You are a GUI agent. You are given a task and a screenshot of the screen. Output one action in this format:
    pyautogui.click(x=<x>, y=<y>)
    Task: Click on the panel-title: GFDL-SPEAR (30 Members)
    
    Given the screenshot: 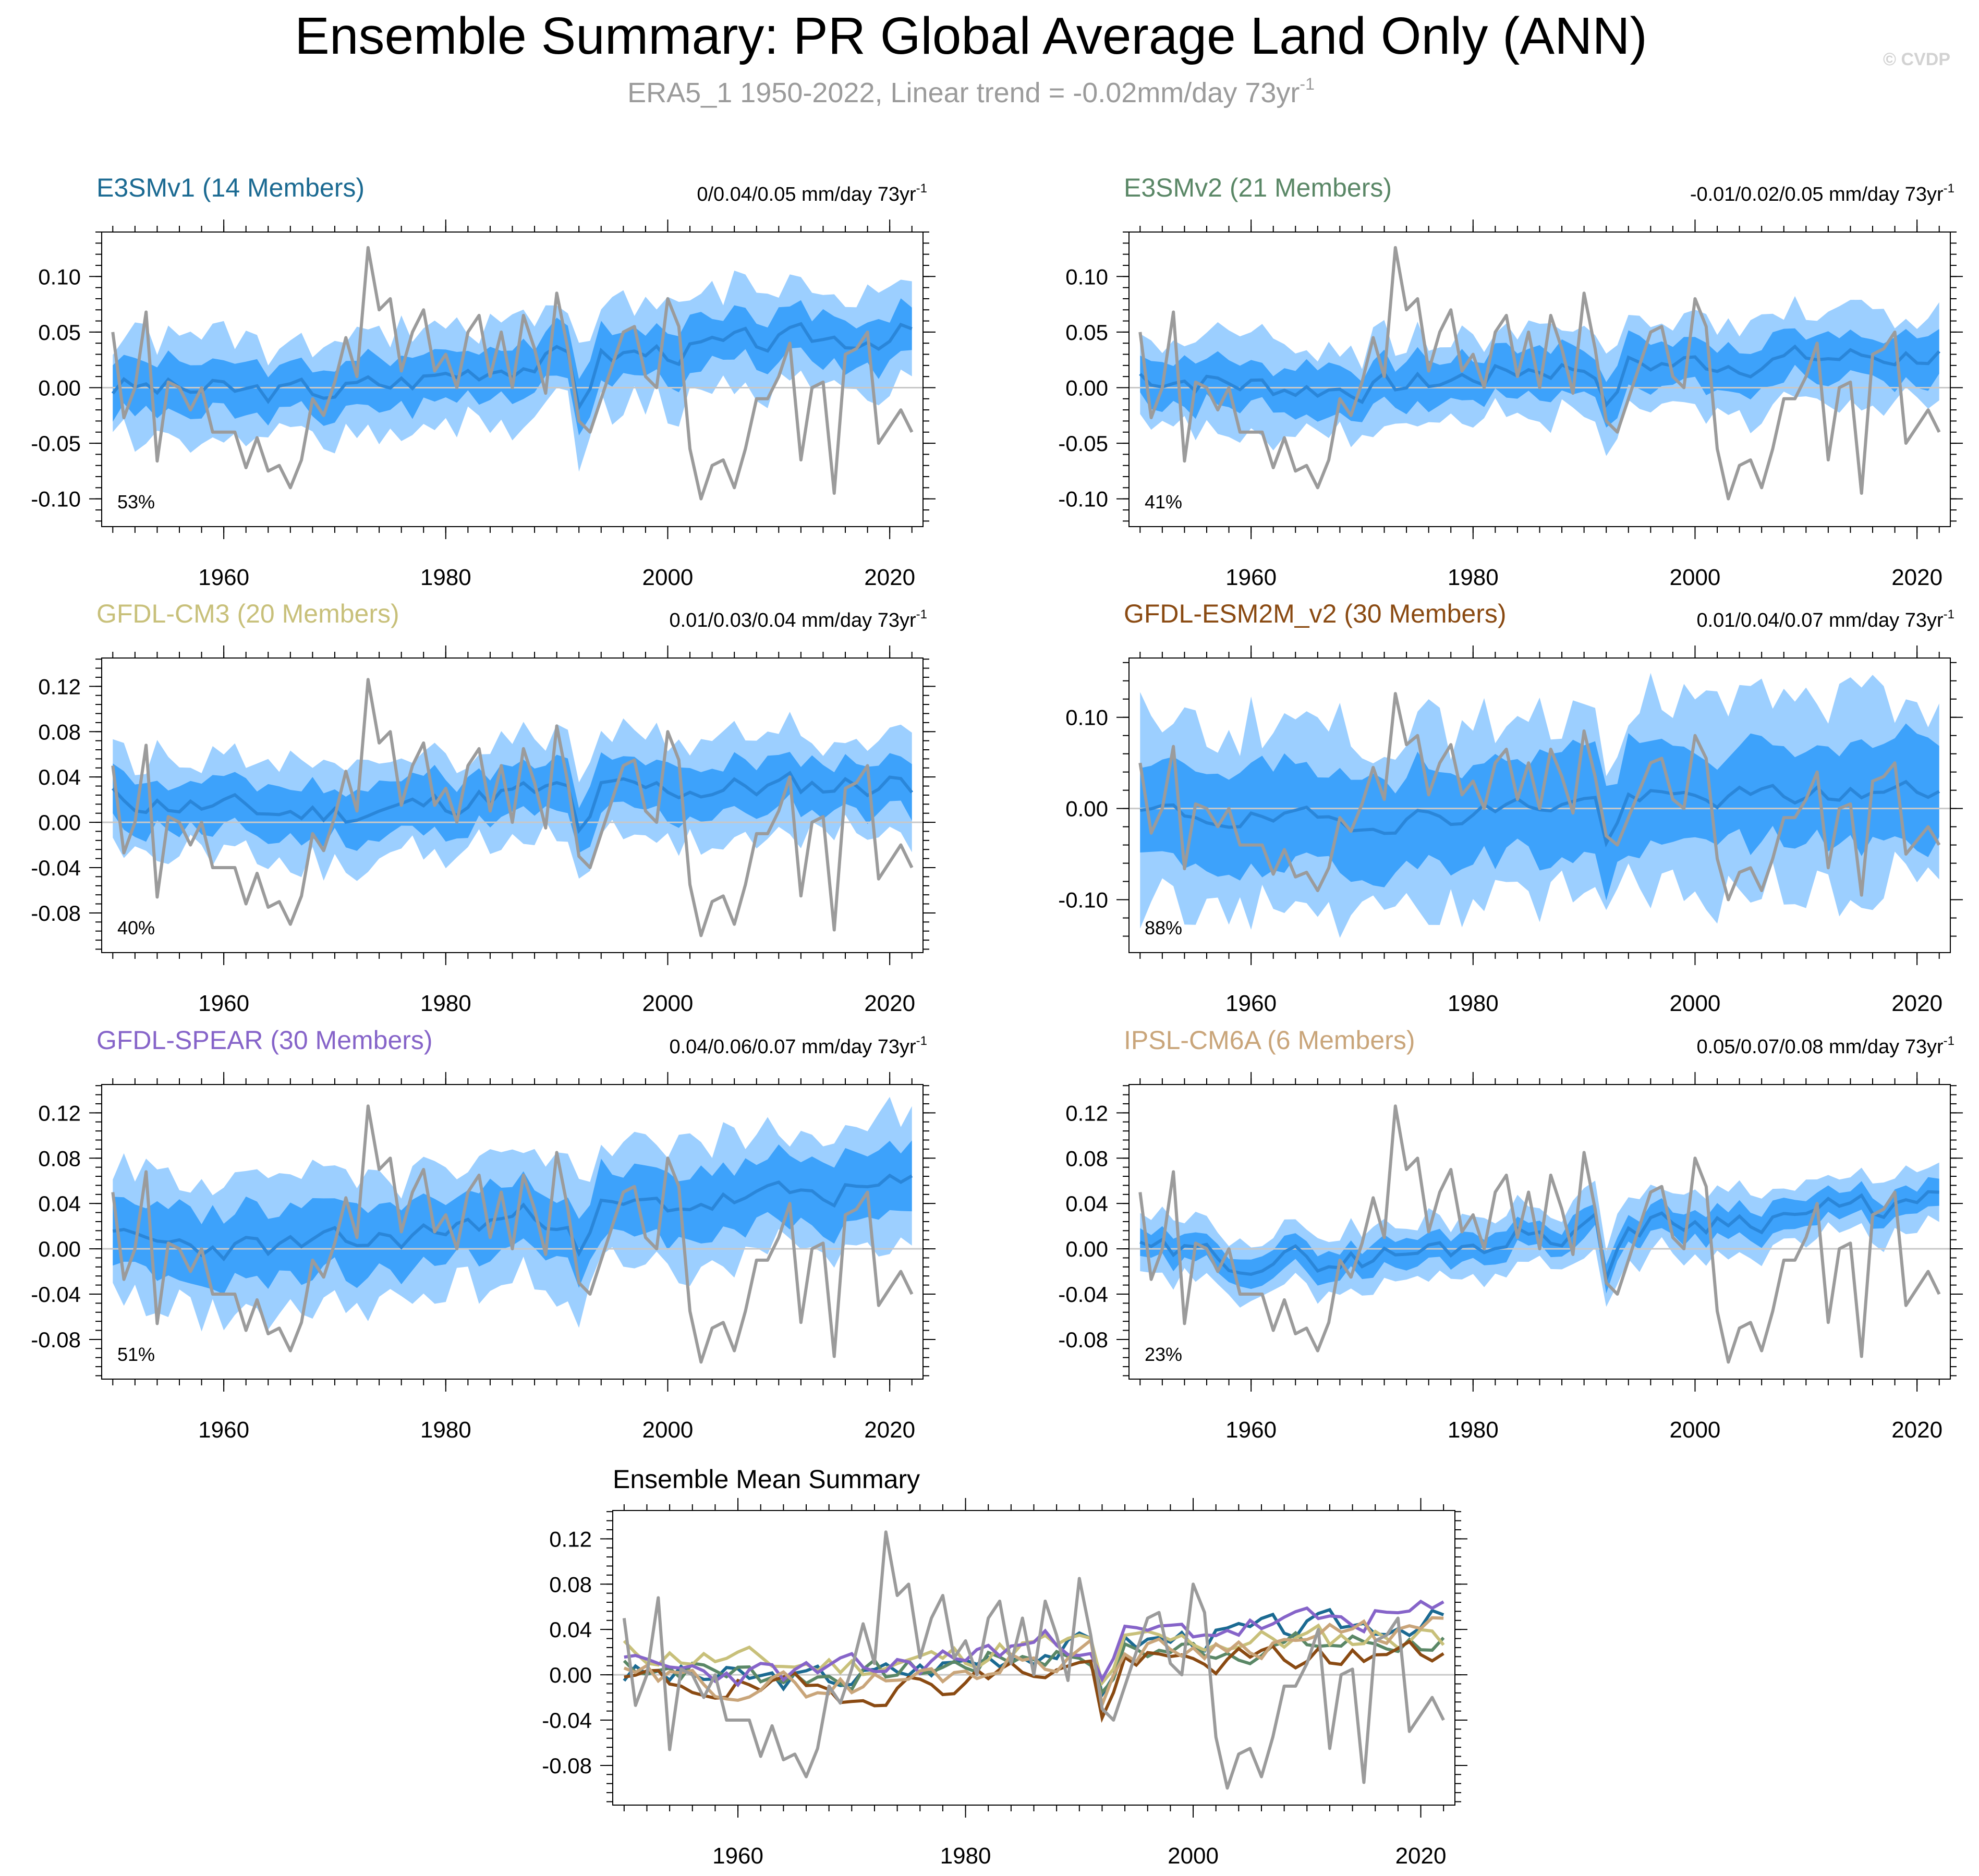 What is the action you would take?
    pyautogui.click(x=264, y=1040)
    